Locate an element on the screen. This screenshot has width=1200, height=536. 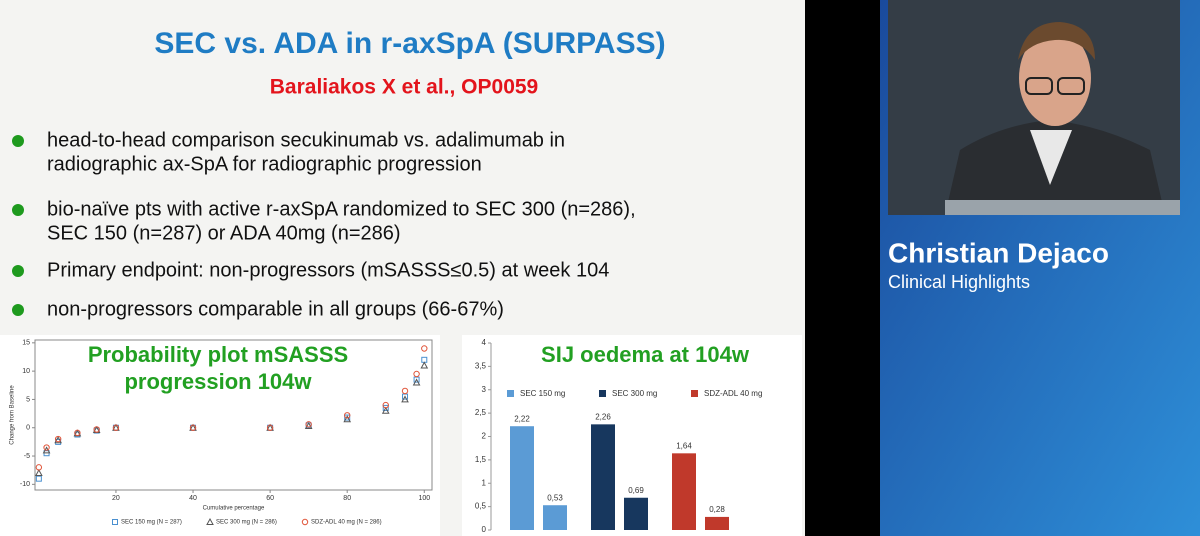
legend-label: SEC 150 mg is located at coordinates (542, 393).